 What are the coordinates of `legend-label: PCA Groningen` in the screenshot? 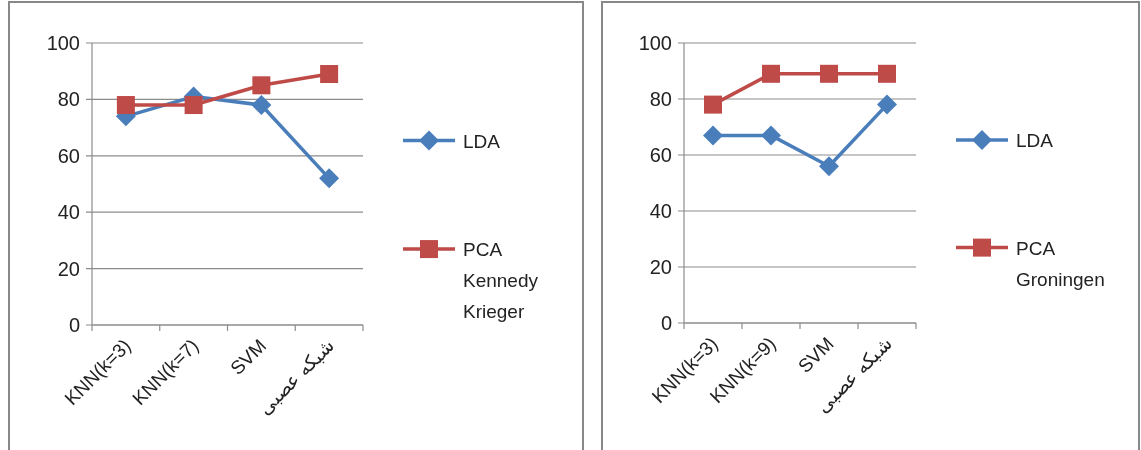 It's located at (1060, 263).